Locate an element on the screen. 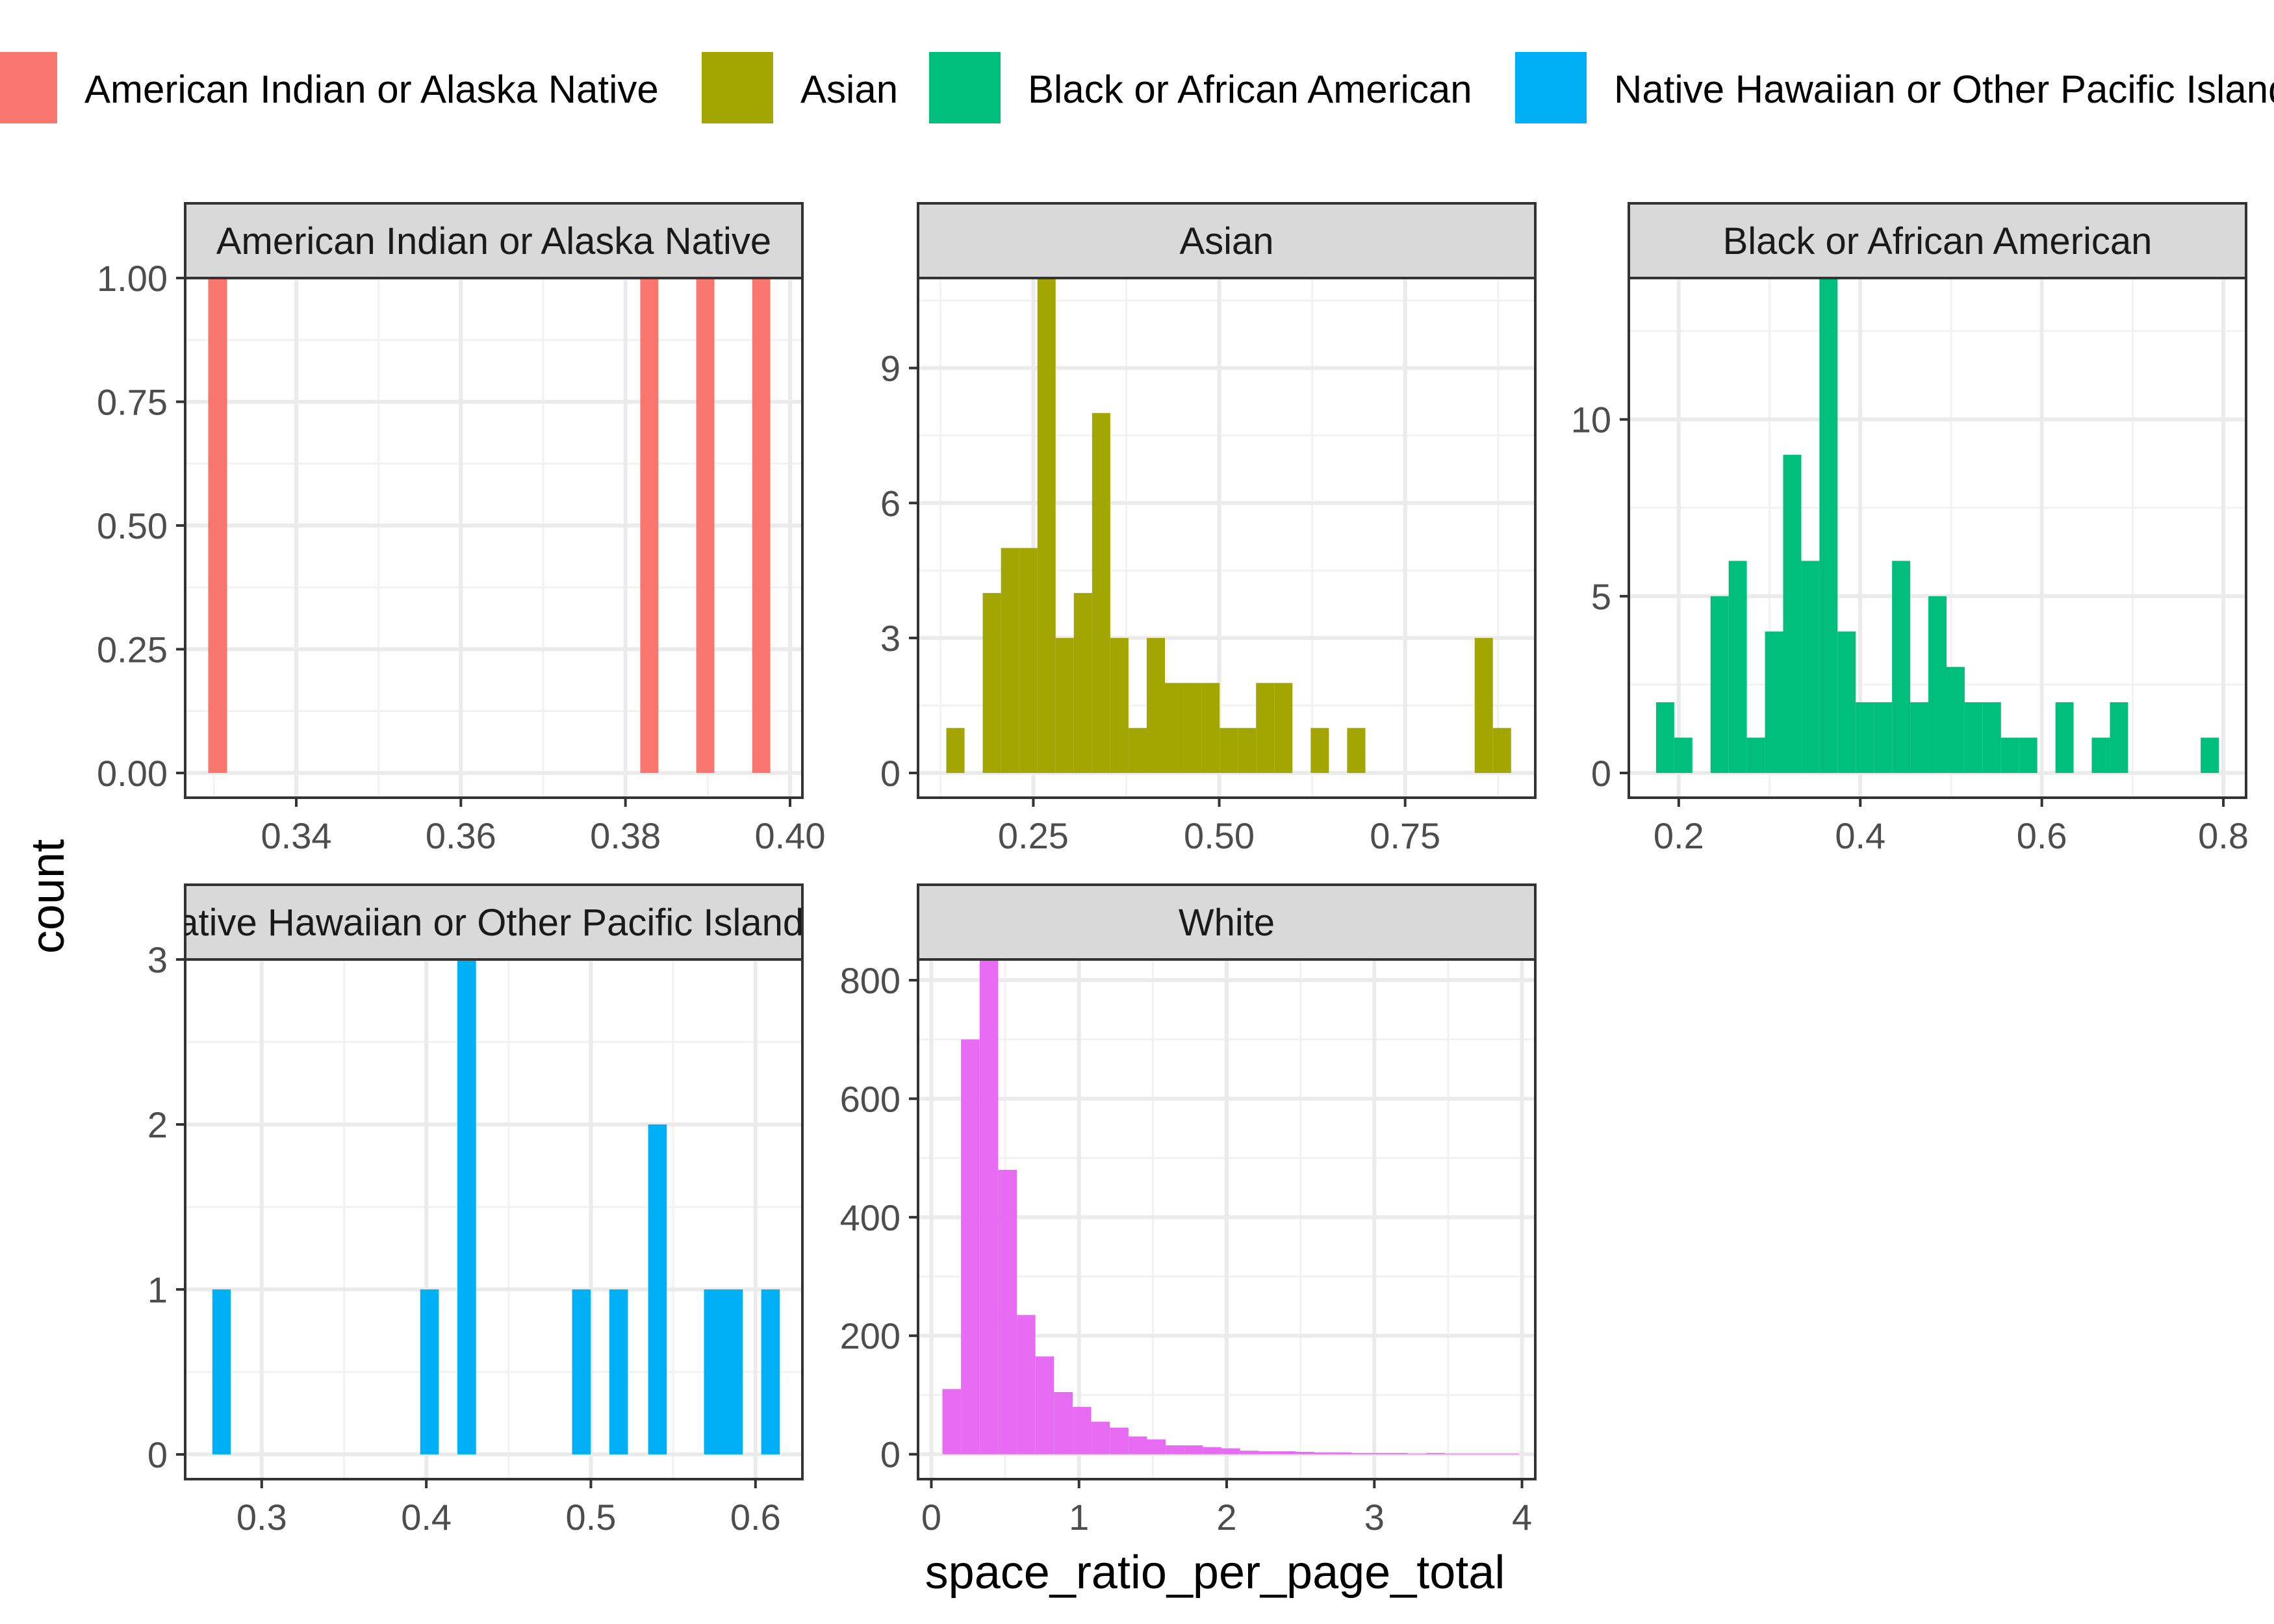  x-tick-label: 0.34 is located at coordinates (296, 835).